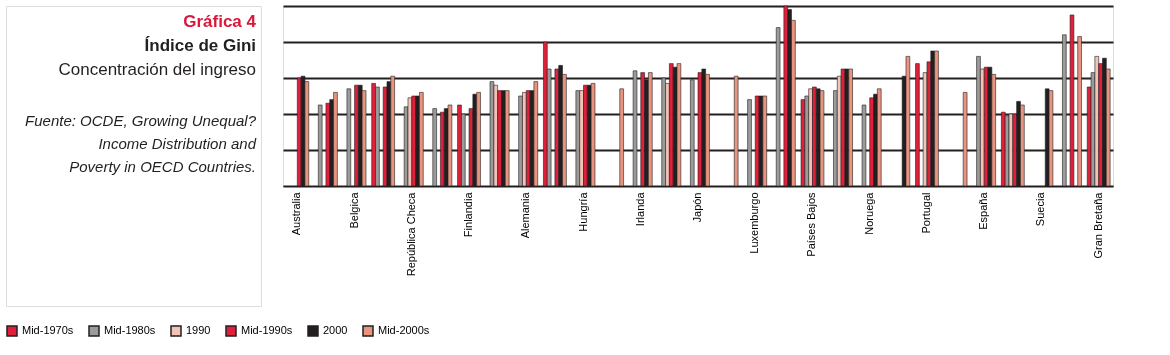 The height and width of the screenshot is (355, 1170). What do you see at coordinates (141, 143) in the screenshot?
I see `source-note: Fuente: OCDE, Growing Unequal? Income Distribution and Poverty in OECD Countries.` at bounding box center [141, 143].